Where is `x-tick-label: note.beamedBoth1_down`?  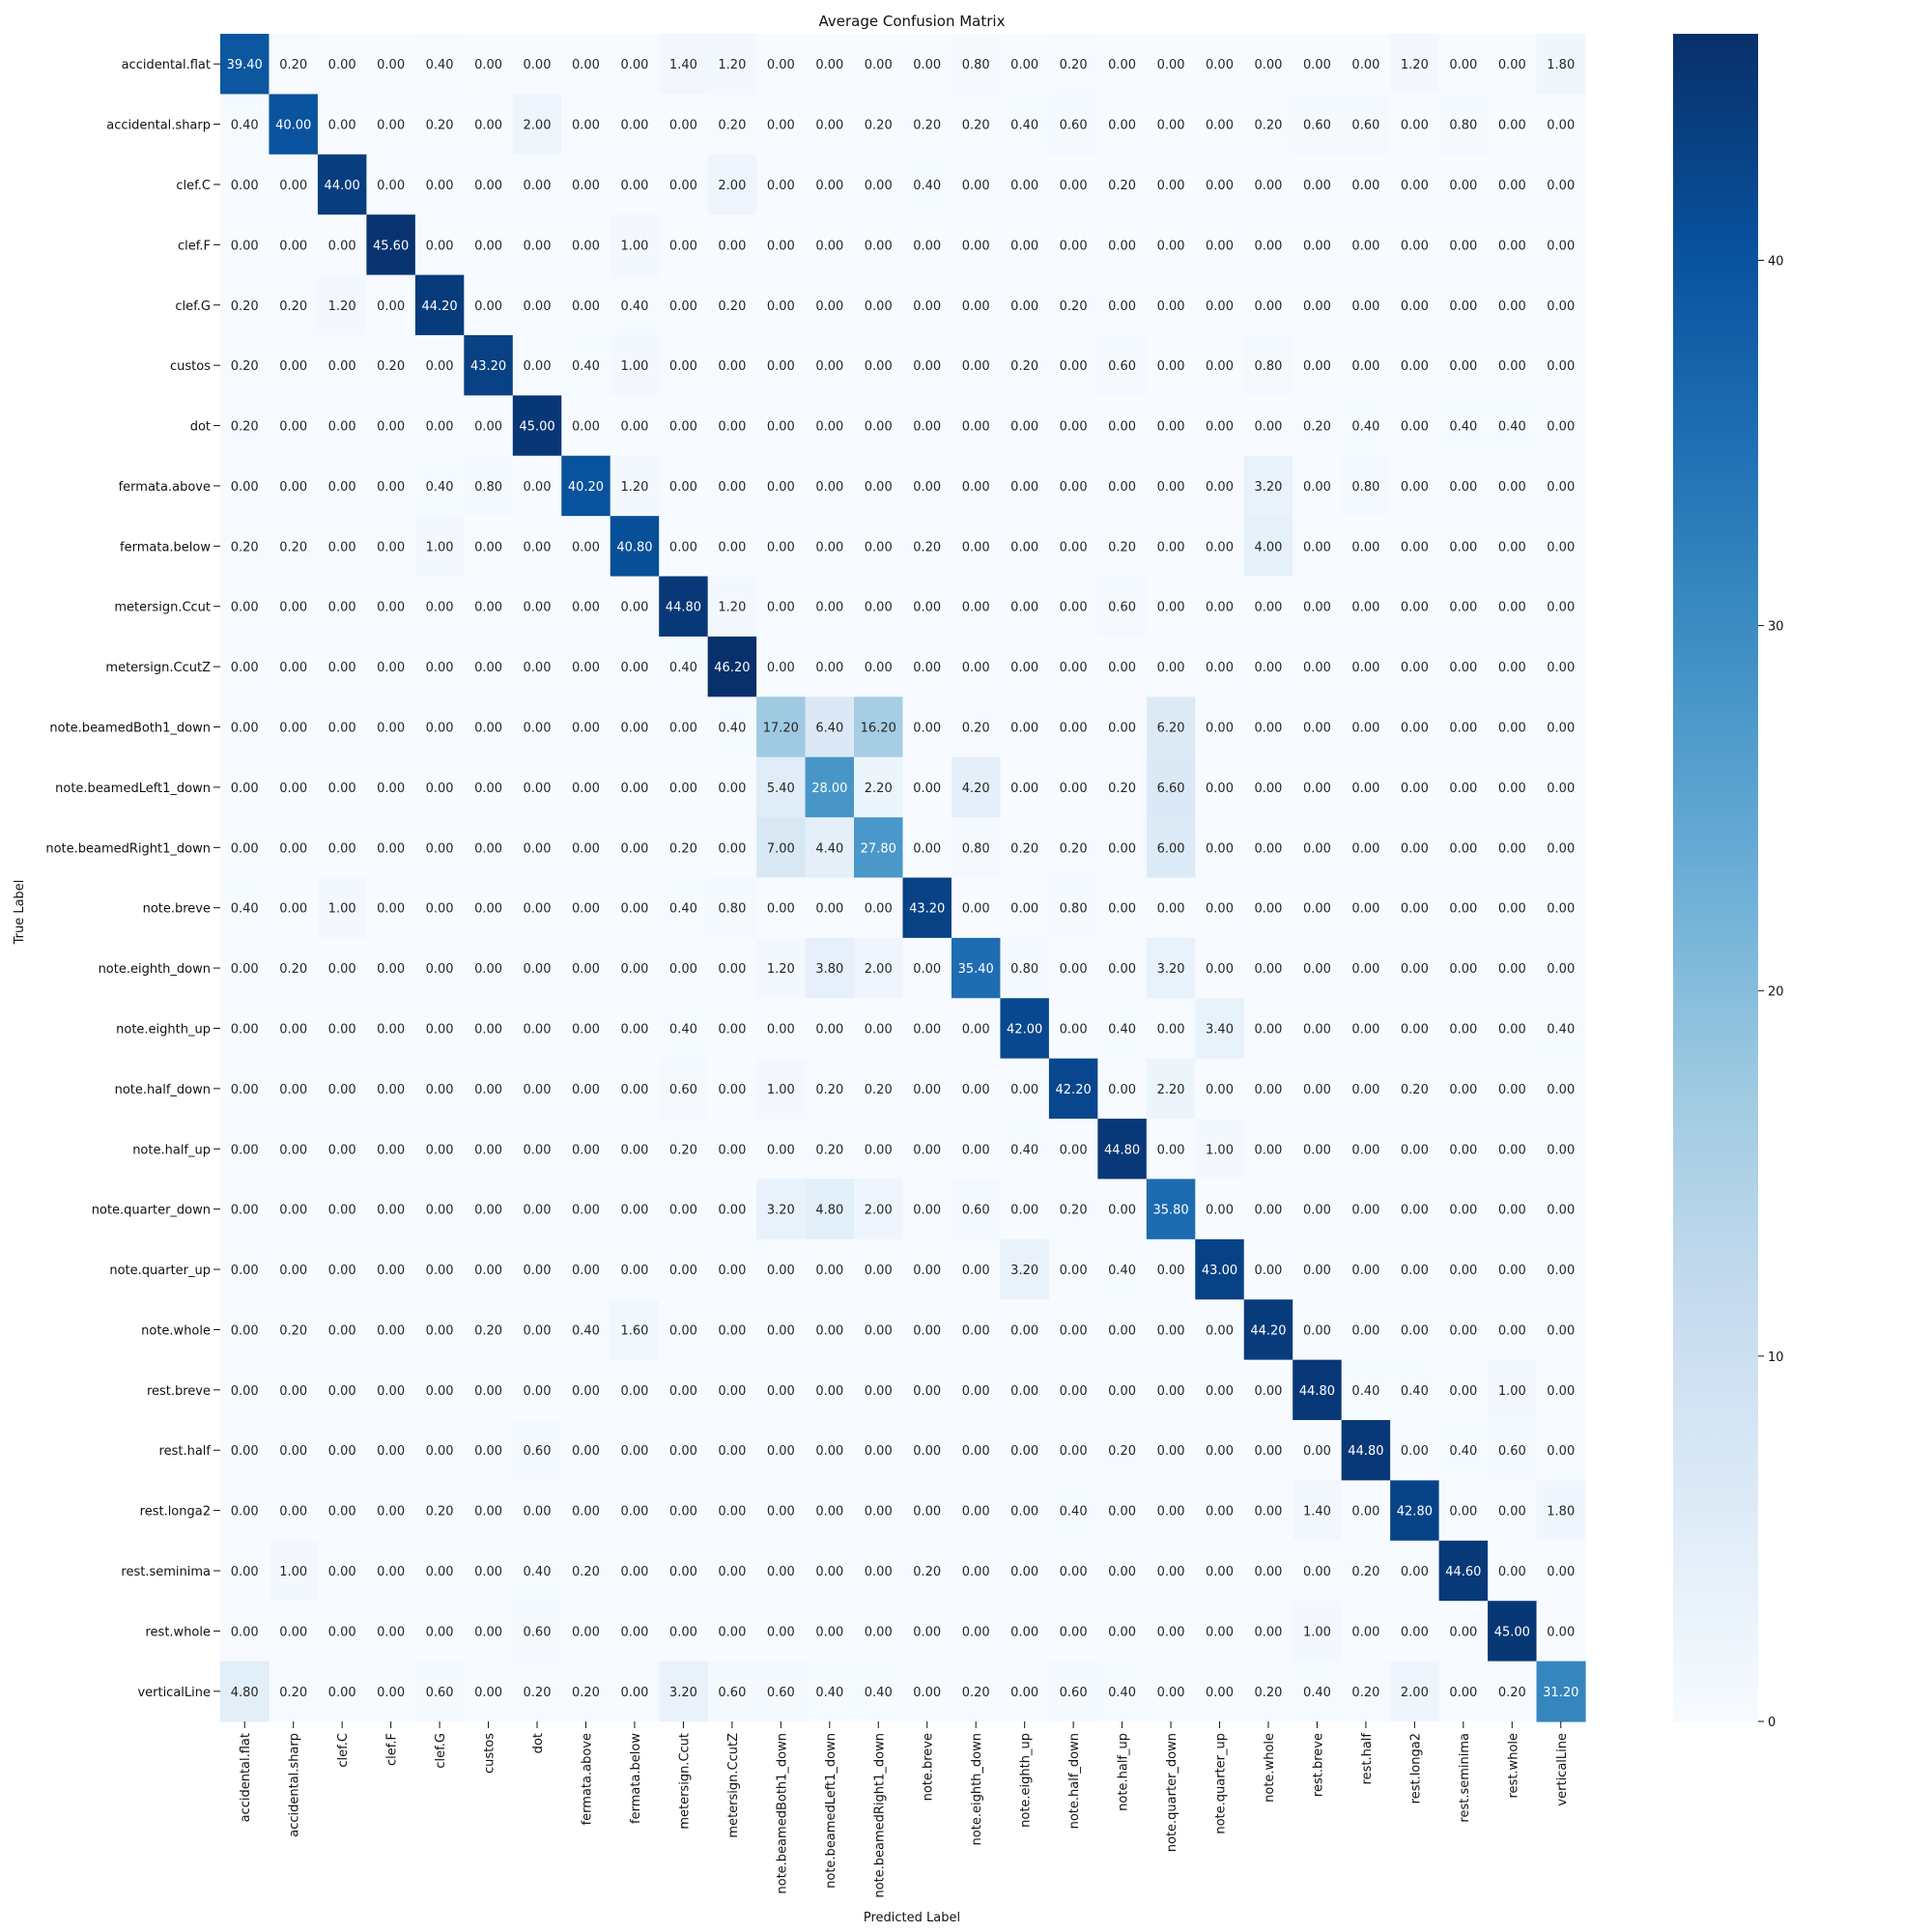
x-tick-label: note.beamedBoth1_down is located at coordinates (782, 1813).